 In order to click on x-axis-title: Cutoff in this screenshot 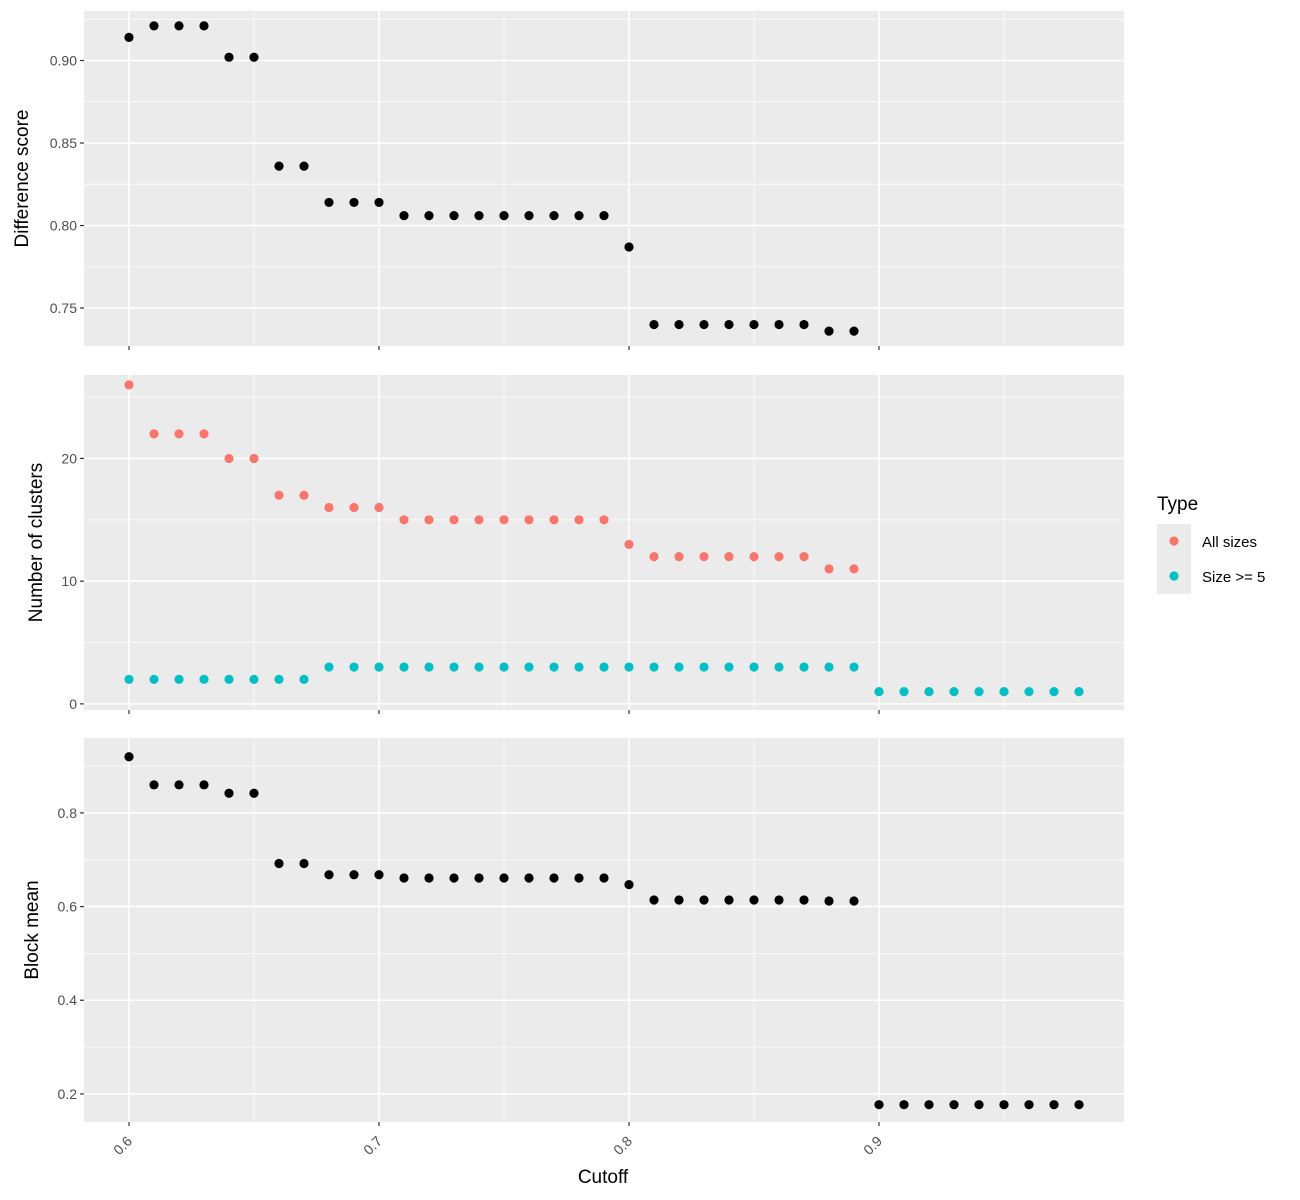, I will do `click(603, 1177)`.